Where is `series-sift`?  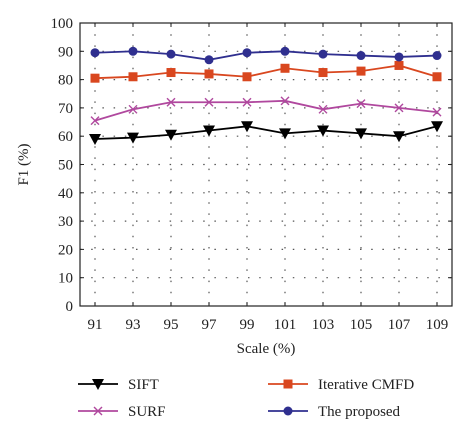
series-sift is located at coordinates (266, 133).